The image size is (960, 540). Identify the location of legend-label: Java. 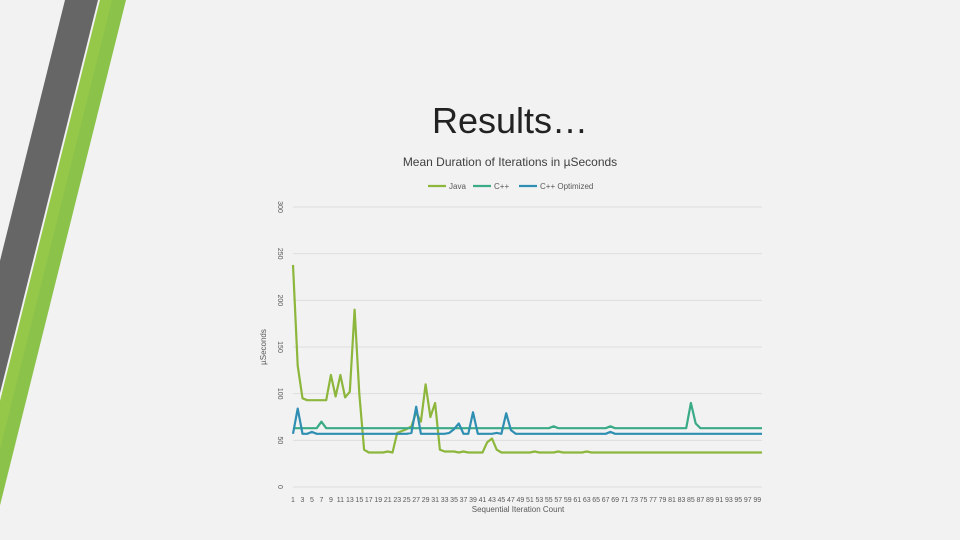
(457, 186).